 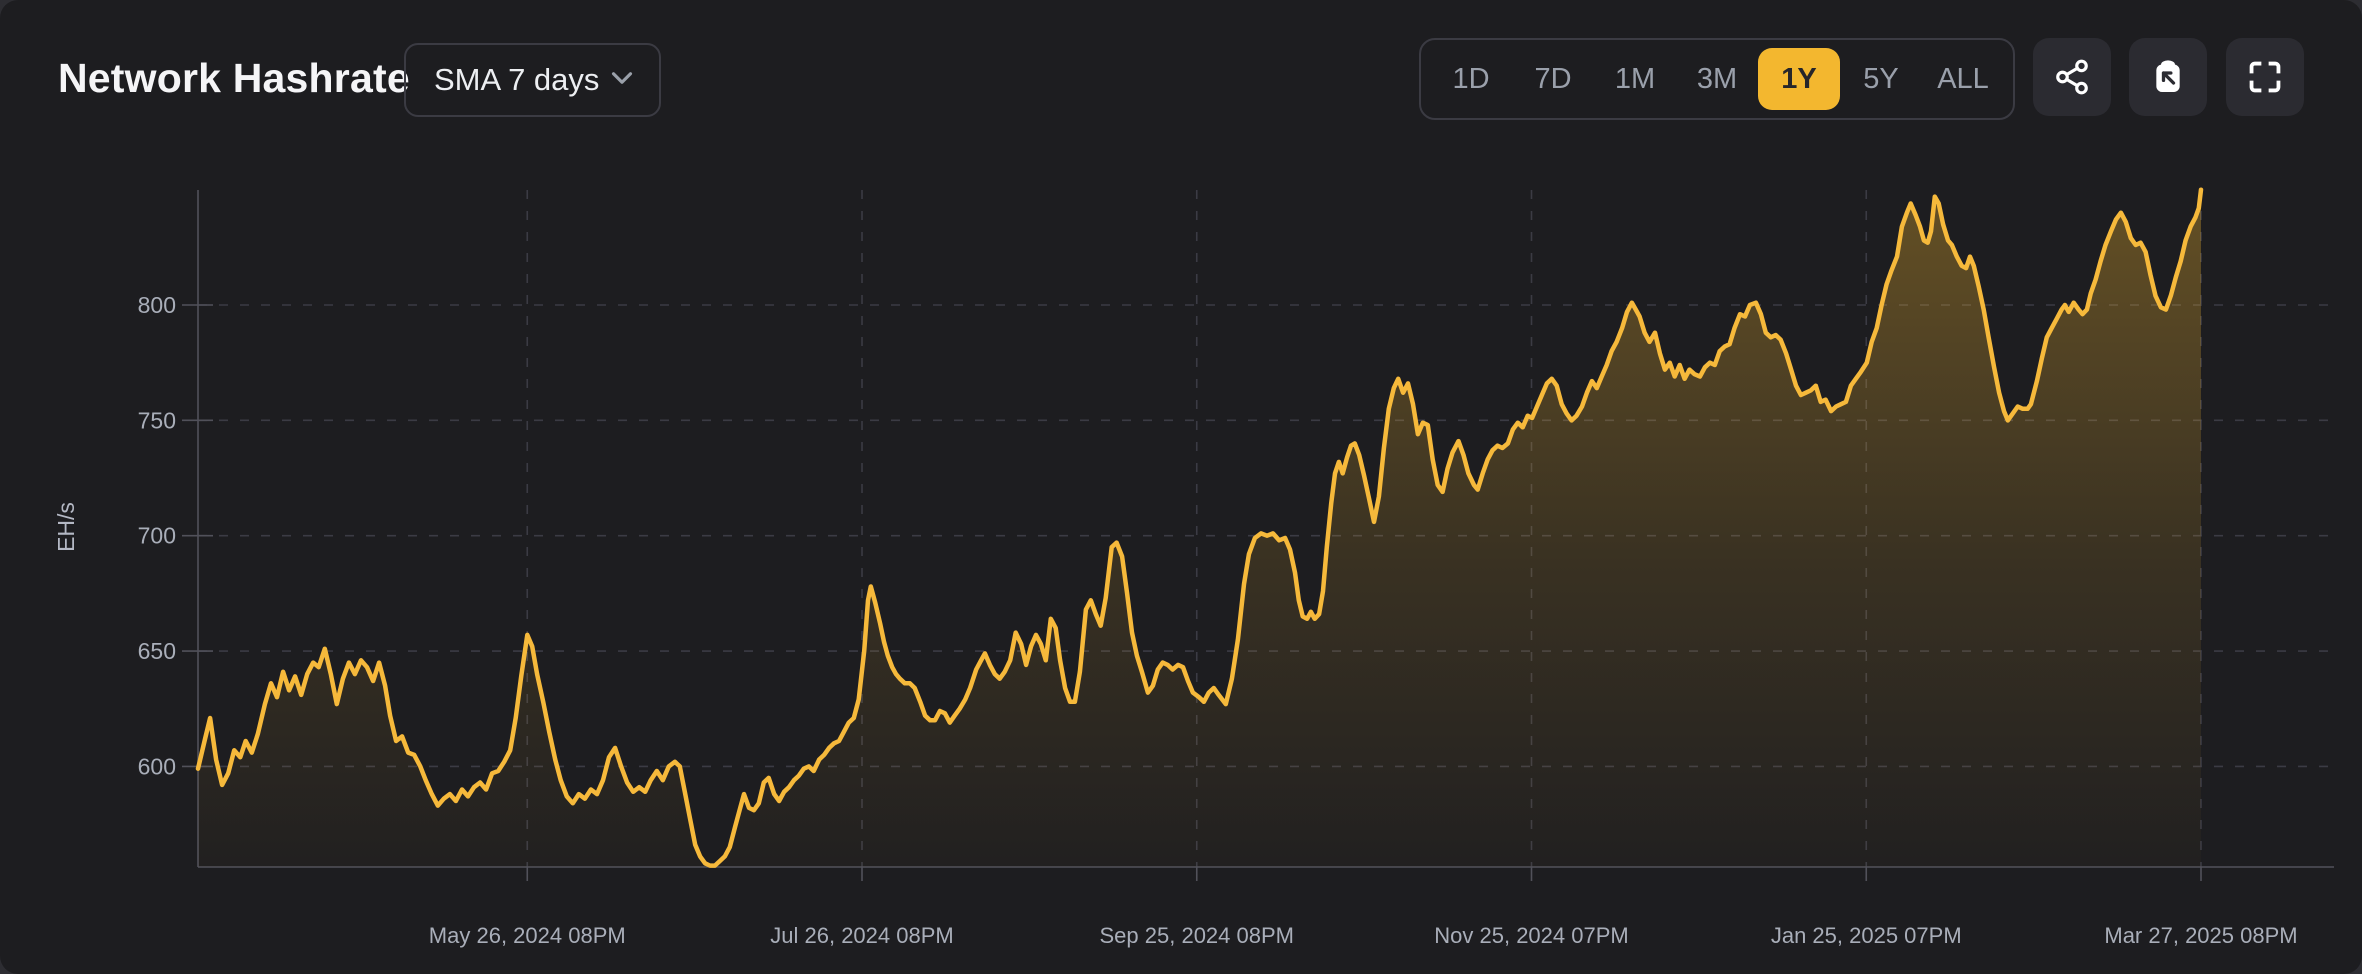 What do you see at coordinates (234, 78) in the screenshot?
I see `page-title: Network Hashrate` at bounding box center [234, 78].